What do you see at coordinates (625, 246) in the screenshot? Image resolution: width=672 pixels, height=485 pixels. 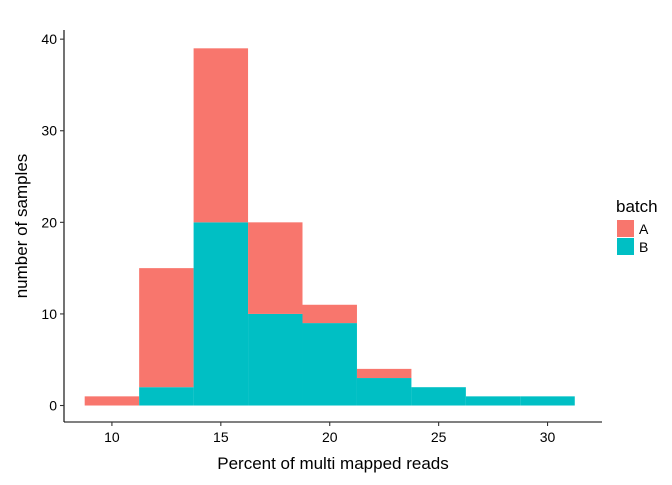 I see `legend-swatch-B` at bounding box center [625, 246].